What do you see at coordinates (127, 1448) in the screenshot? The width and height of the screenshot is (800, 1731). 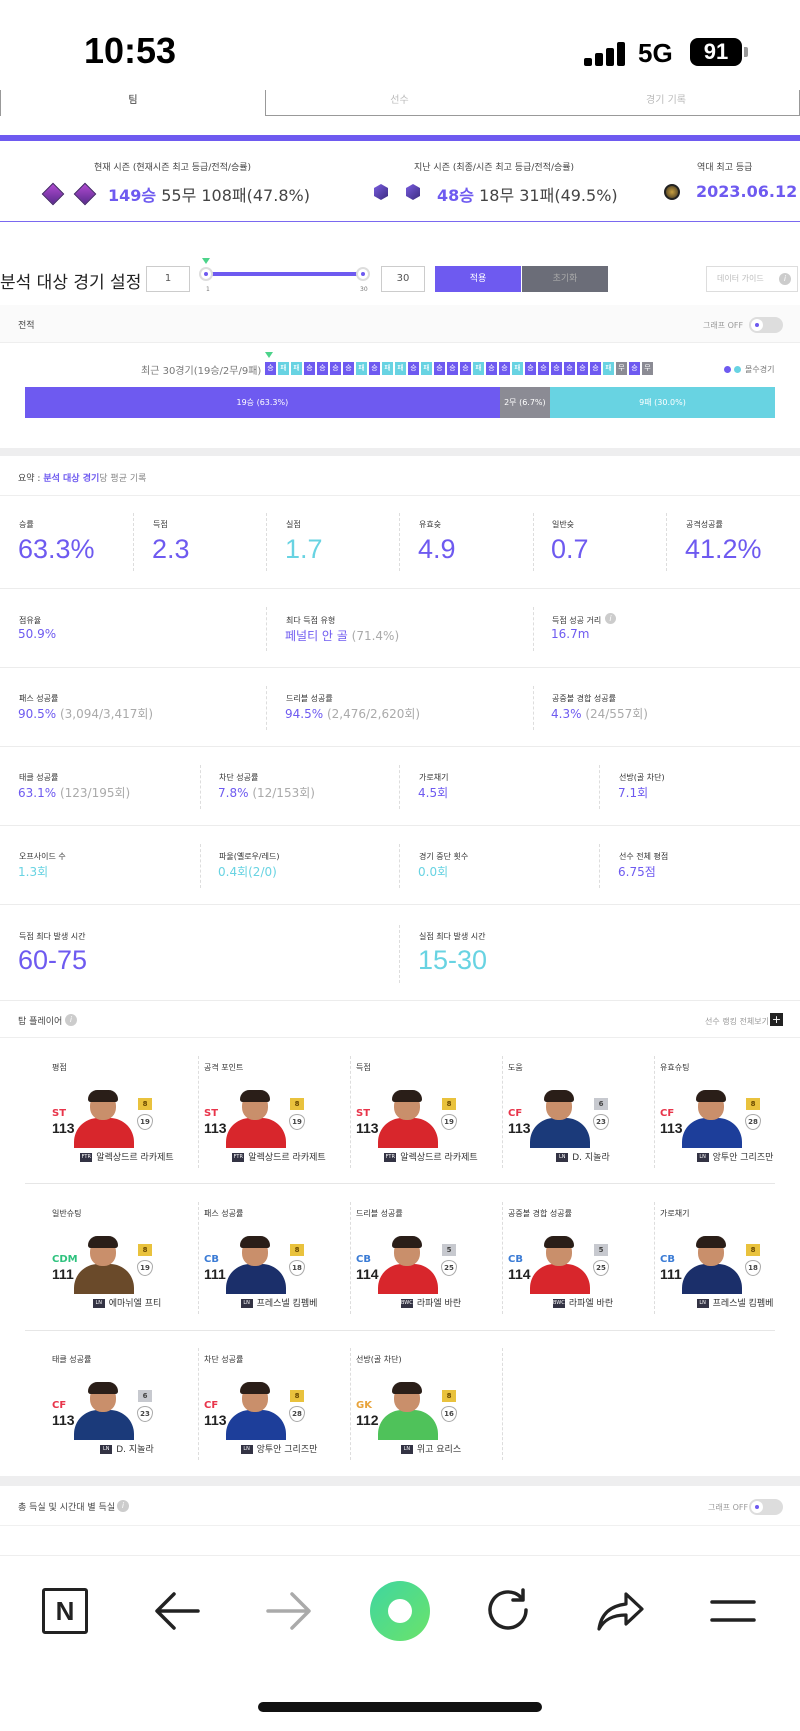 I see `player-name-row: LN D. 지놀라` at bounding box center [127, 1448].